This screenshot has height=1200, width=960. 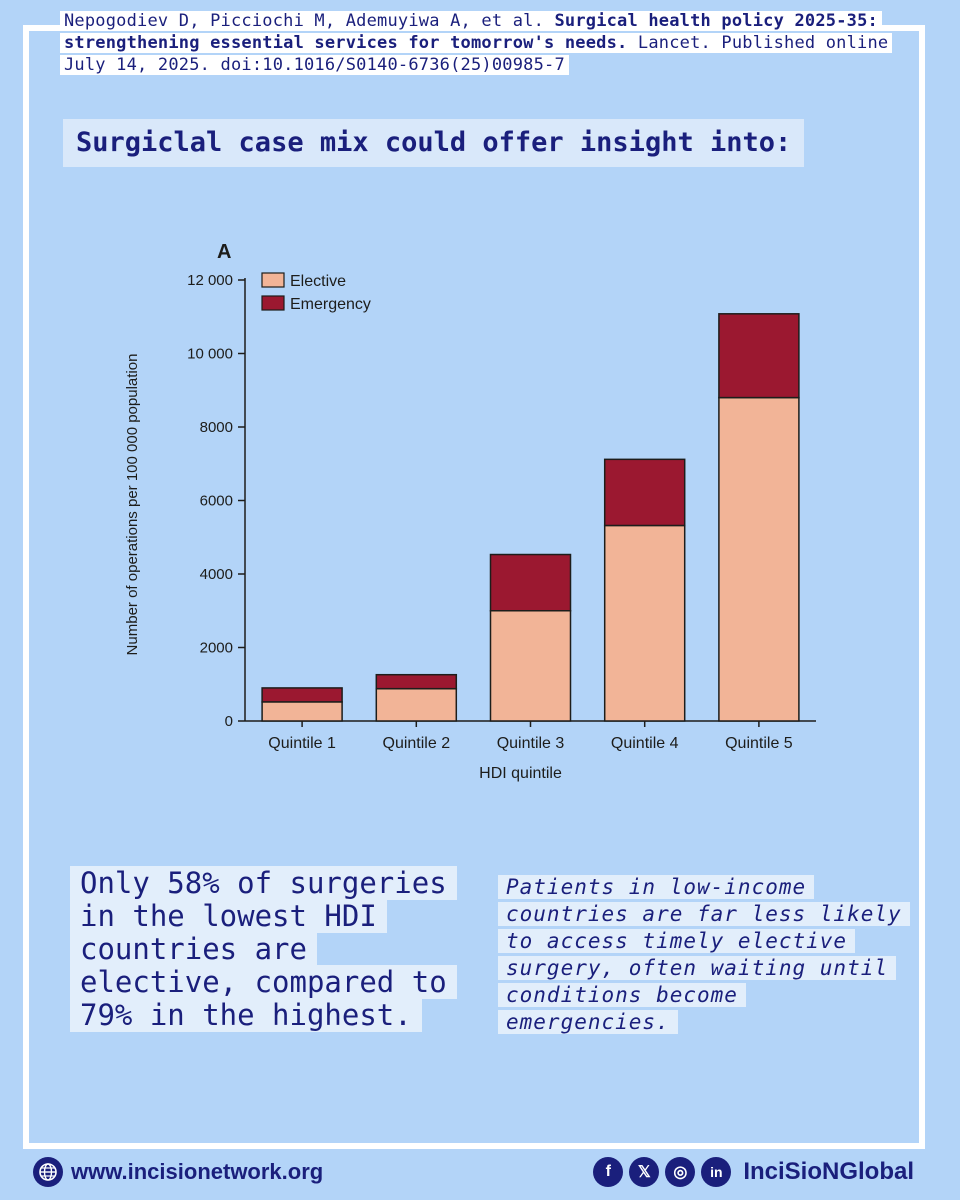 I want to click on instagram-icon: ◎, so click(x=680, y=1172).